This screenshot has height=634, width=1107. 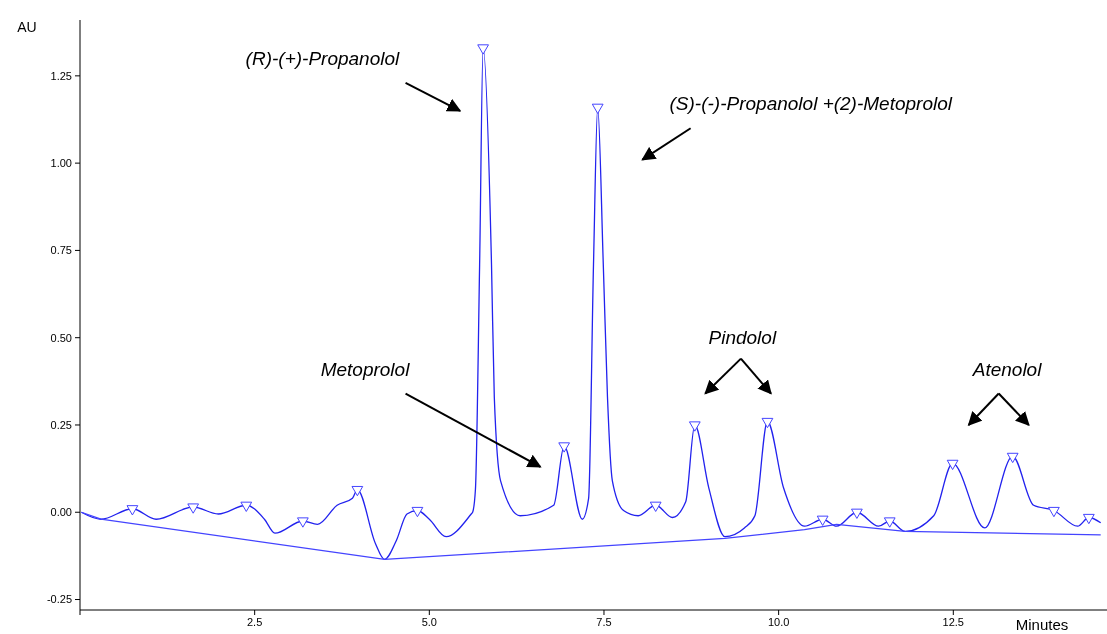 What do you see at coordinates (591, 536) in the screenshot?
I see `line-series` at bounding box center [591, 536].